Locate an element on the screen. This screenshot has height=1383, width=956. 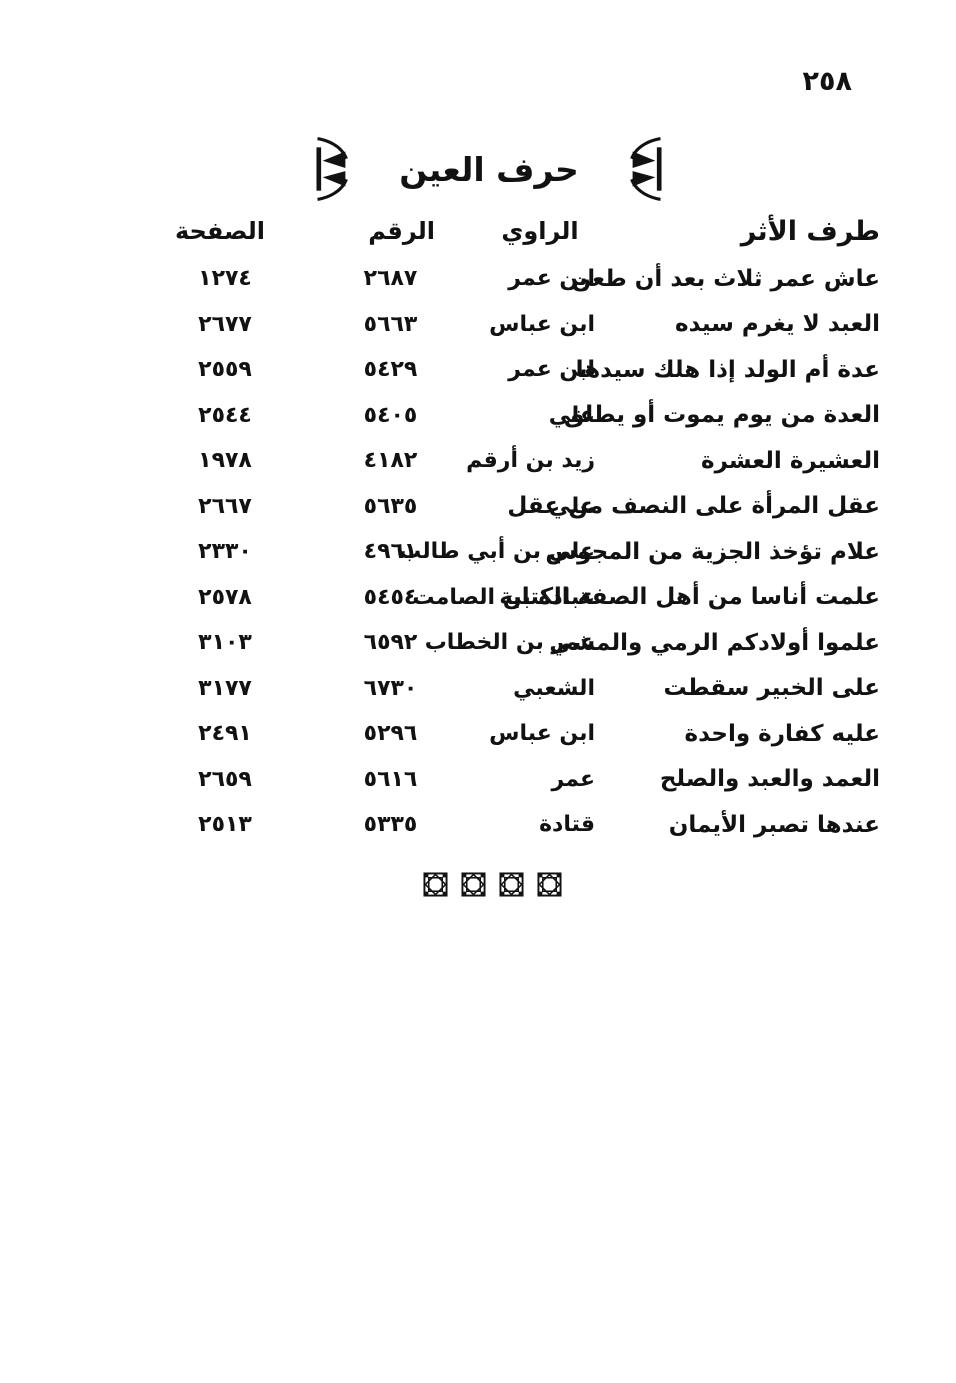
cell-entry: عليه كفارة واحدة is located at coordinates (782, 733).